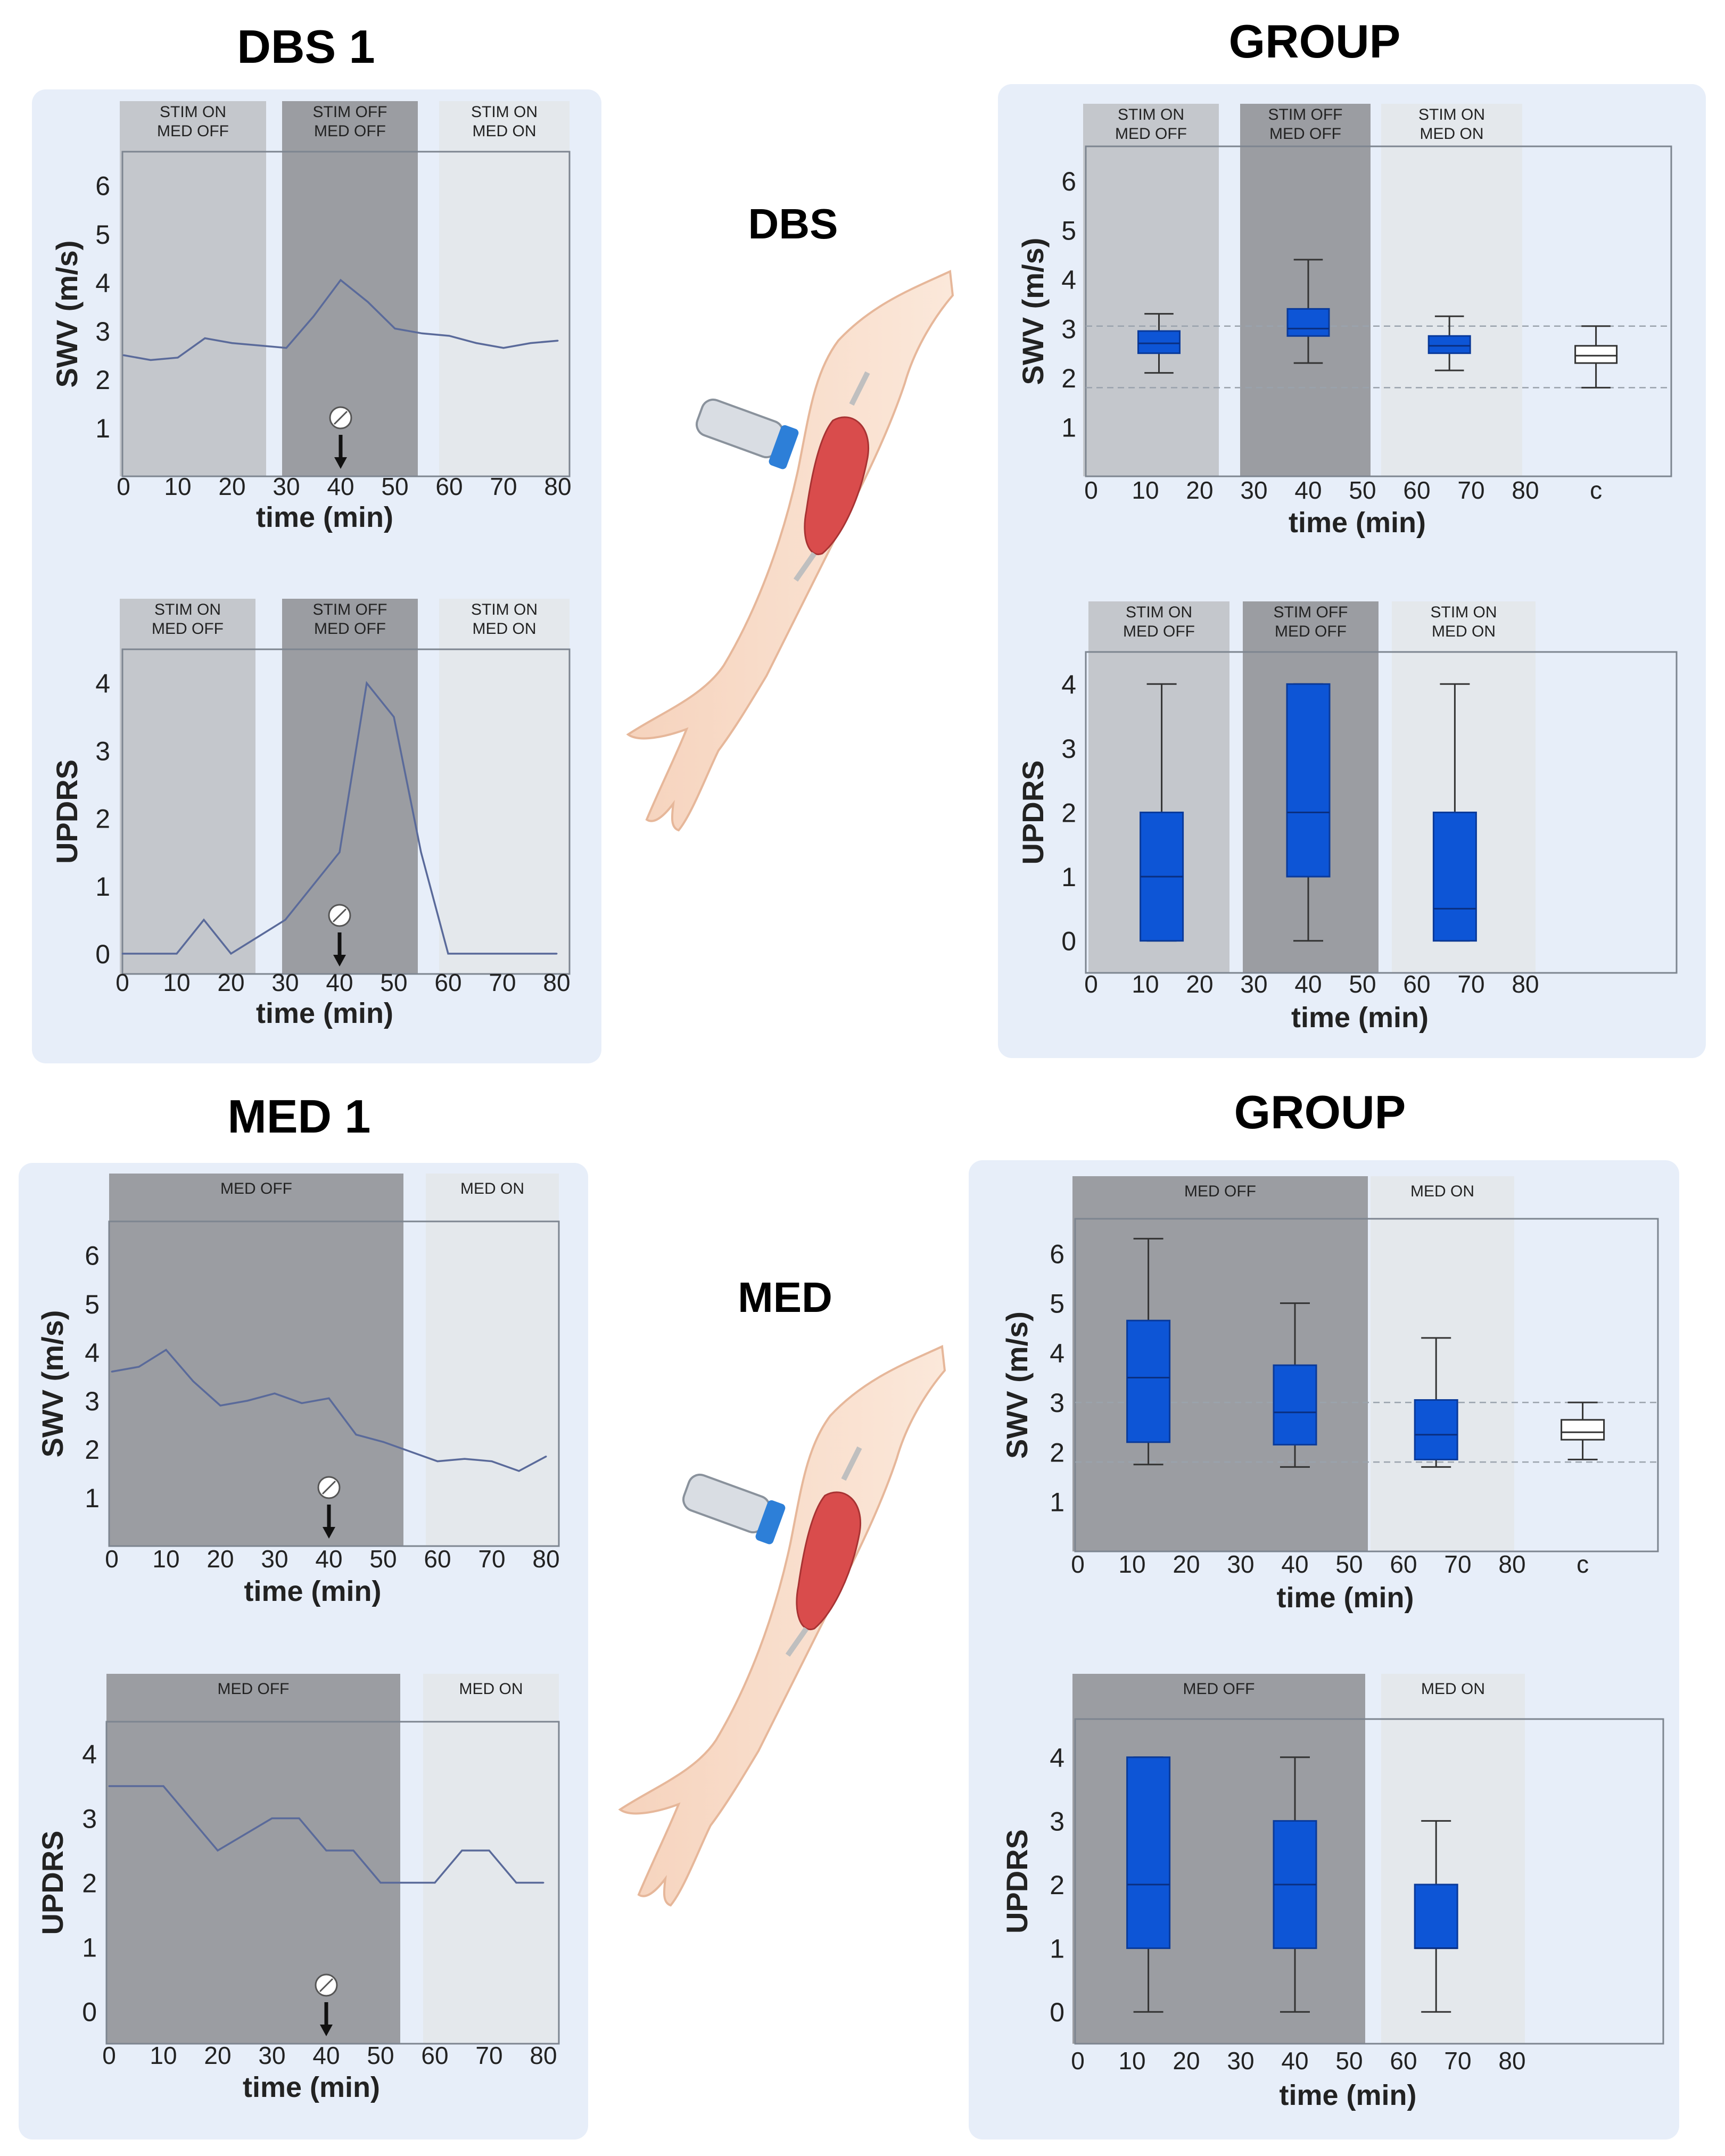 The image size is (1725, 2156). What do you see at coordinates (350, 112) in the screenshot?
I see `phase-label: STIM OFF` at bounding box center [350, 112].